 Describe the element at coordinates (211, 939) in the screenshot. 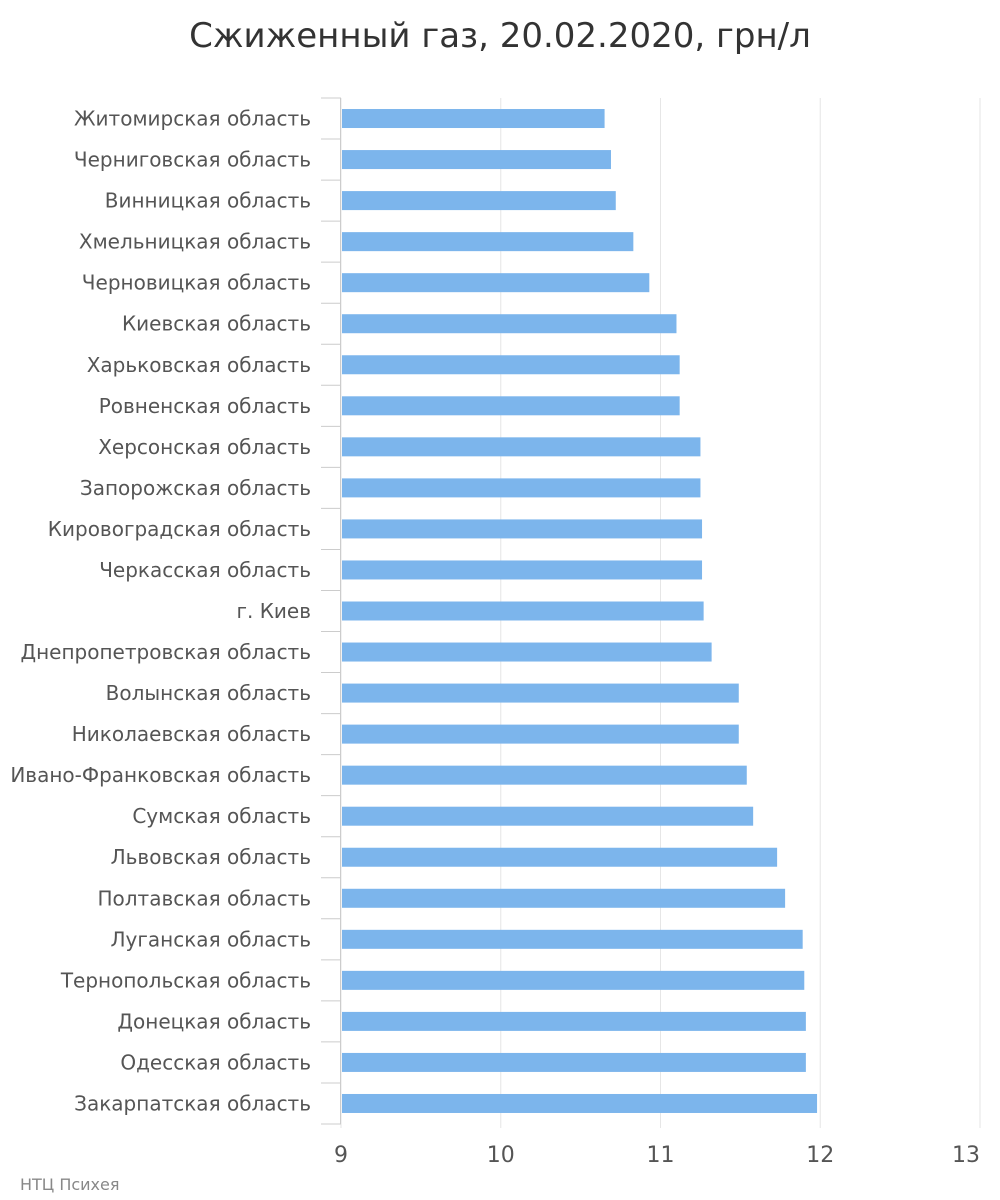

I see `category-label-20: Луганская область` at that location.